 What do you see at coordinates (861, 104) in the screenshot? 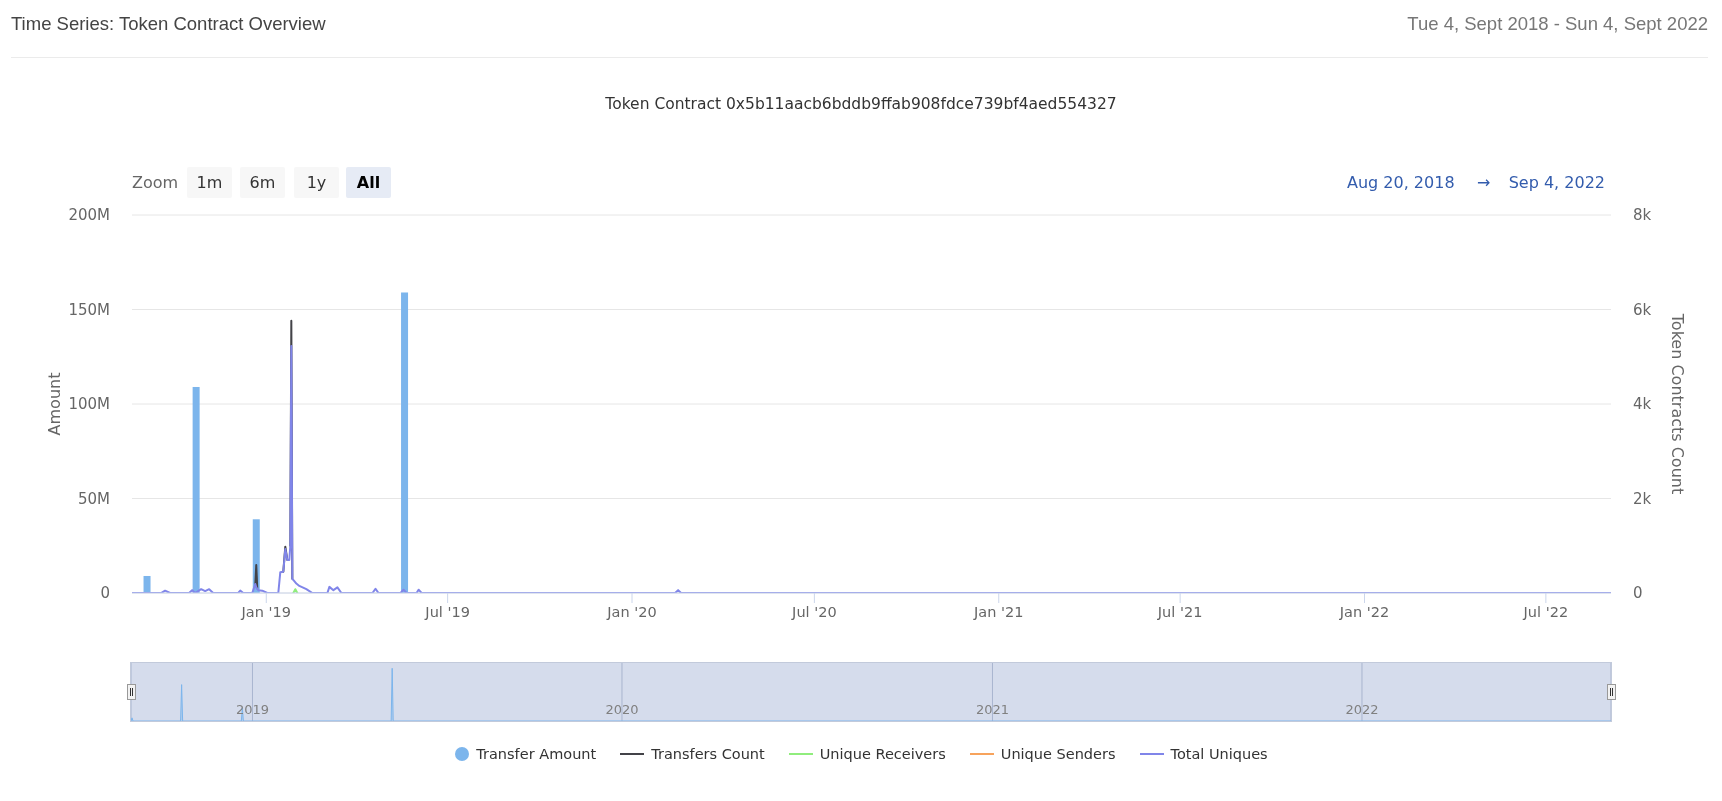
I see `chart-title: Token Contract 0x5b11aacb6bddb9ffab908fdce739bf4aed554327` at bounding box center [861, 104].